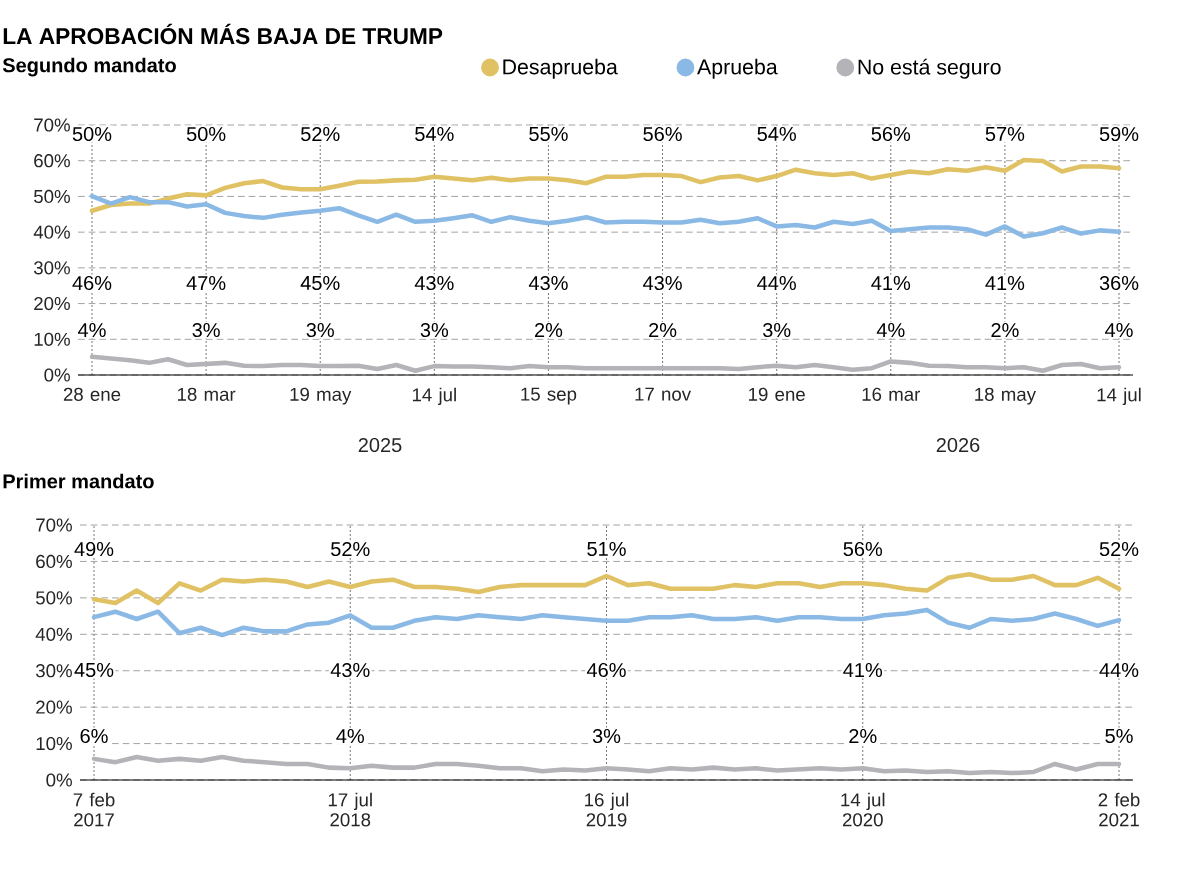 The height and width of the screenshot is (893, 1200). What do you see at coordinates (606, 549) in the screenshot?
I see `annotation: 51%` at bounding box center [606, 549].